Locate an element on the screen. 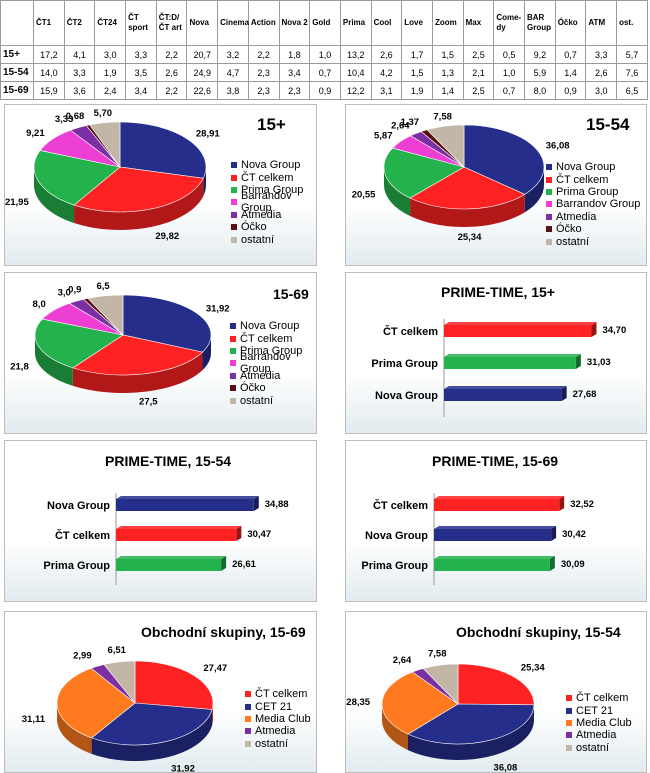 This screenshot has width=650, height=773. chart-title: PRIME-TIME, 15-69 is located at coordinates (495, 461).